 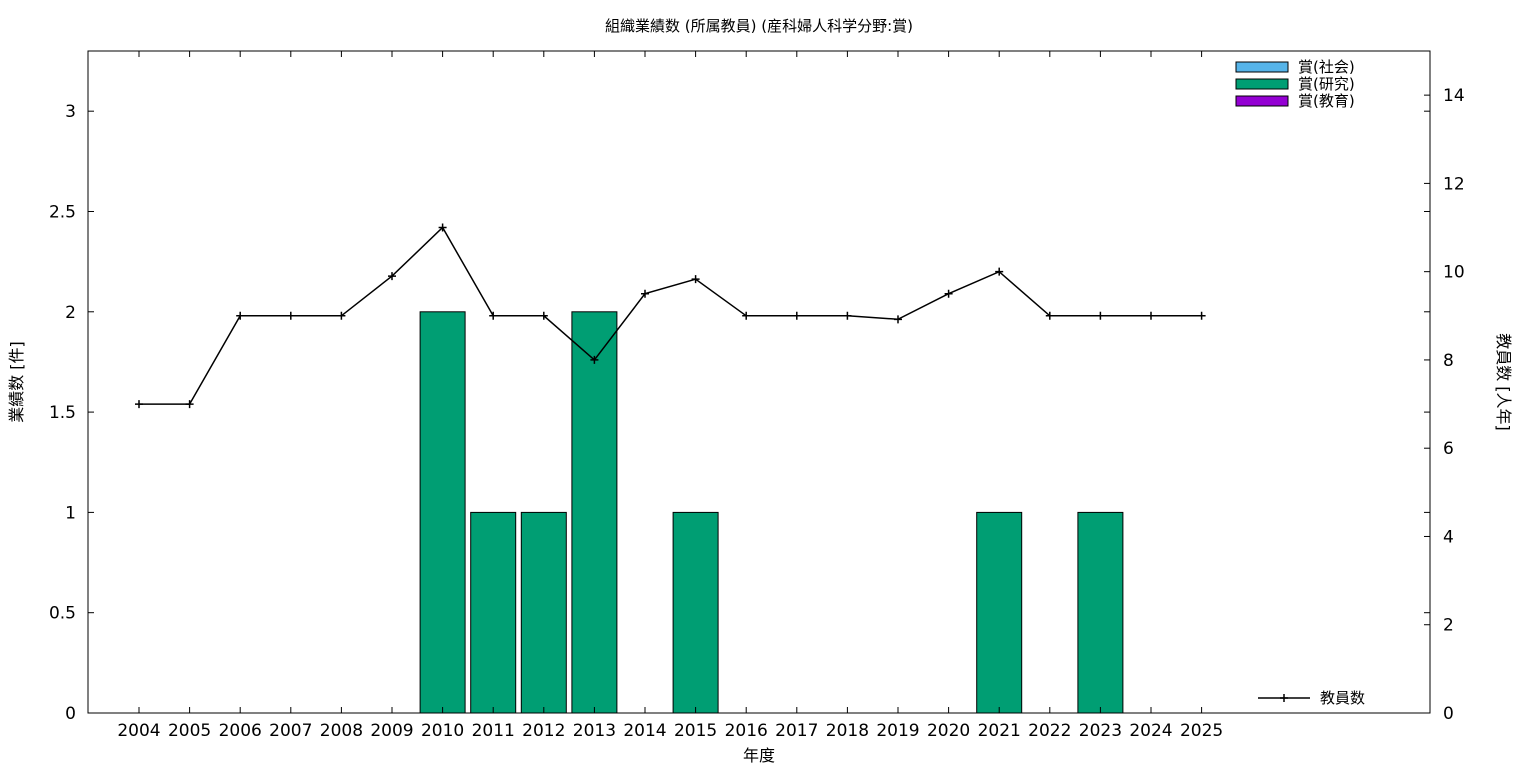 I want to click on x-tick-label-2024: 2024, so click(x=1150, y=731).